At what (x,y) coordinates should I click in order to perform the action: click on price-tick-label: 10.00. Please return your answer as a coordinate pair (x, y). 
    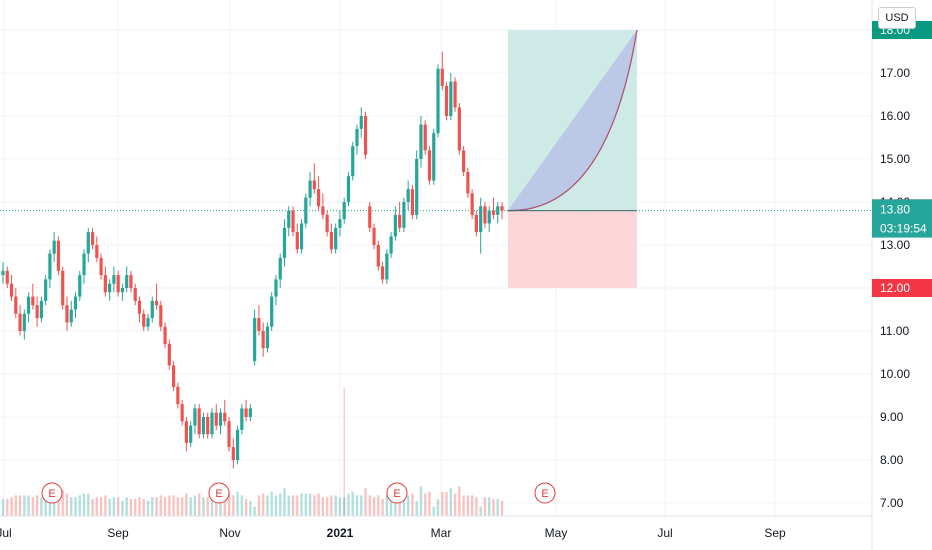
    Looking at the image, I should click on (895, 374).